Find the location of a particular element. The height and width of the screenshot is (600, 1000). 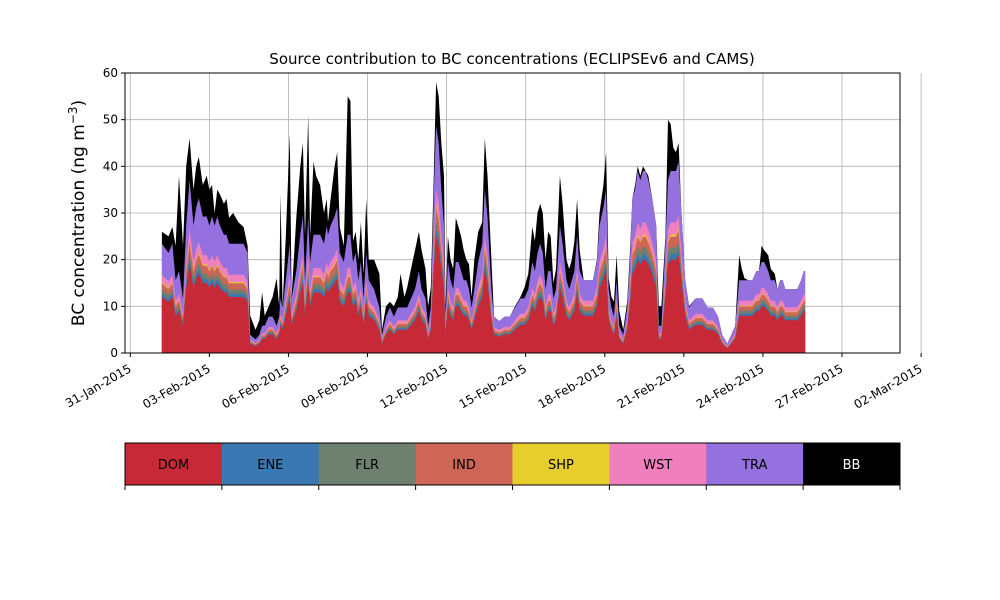

x-tick-label: 12-Feb-2015 is located at coordinates (414, 386).